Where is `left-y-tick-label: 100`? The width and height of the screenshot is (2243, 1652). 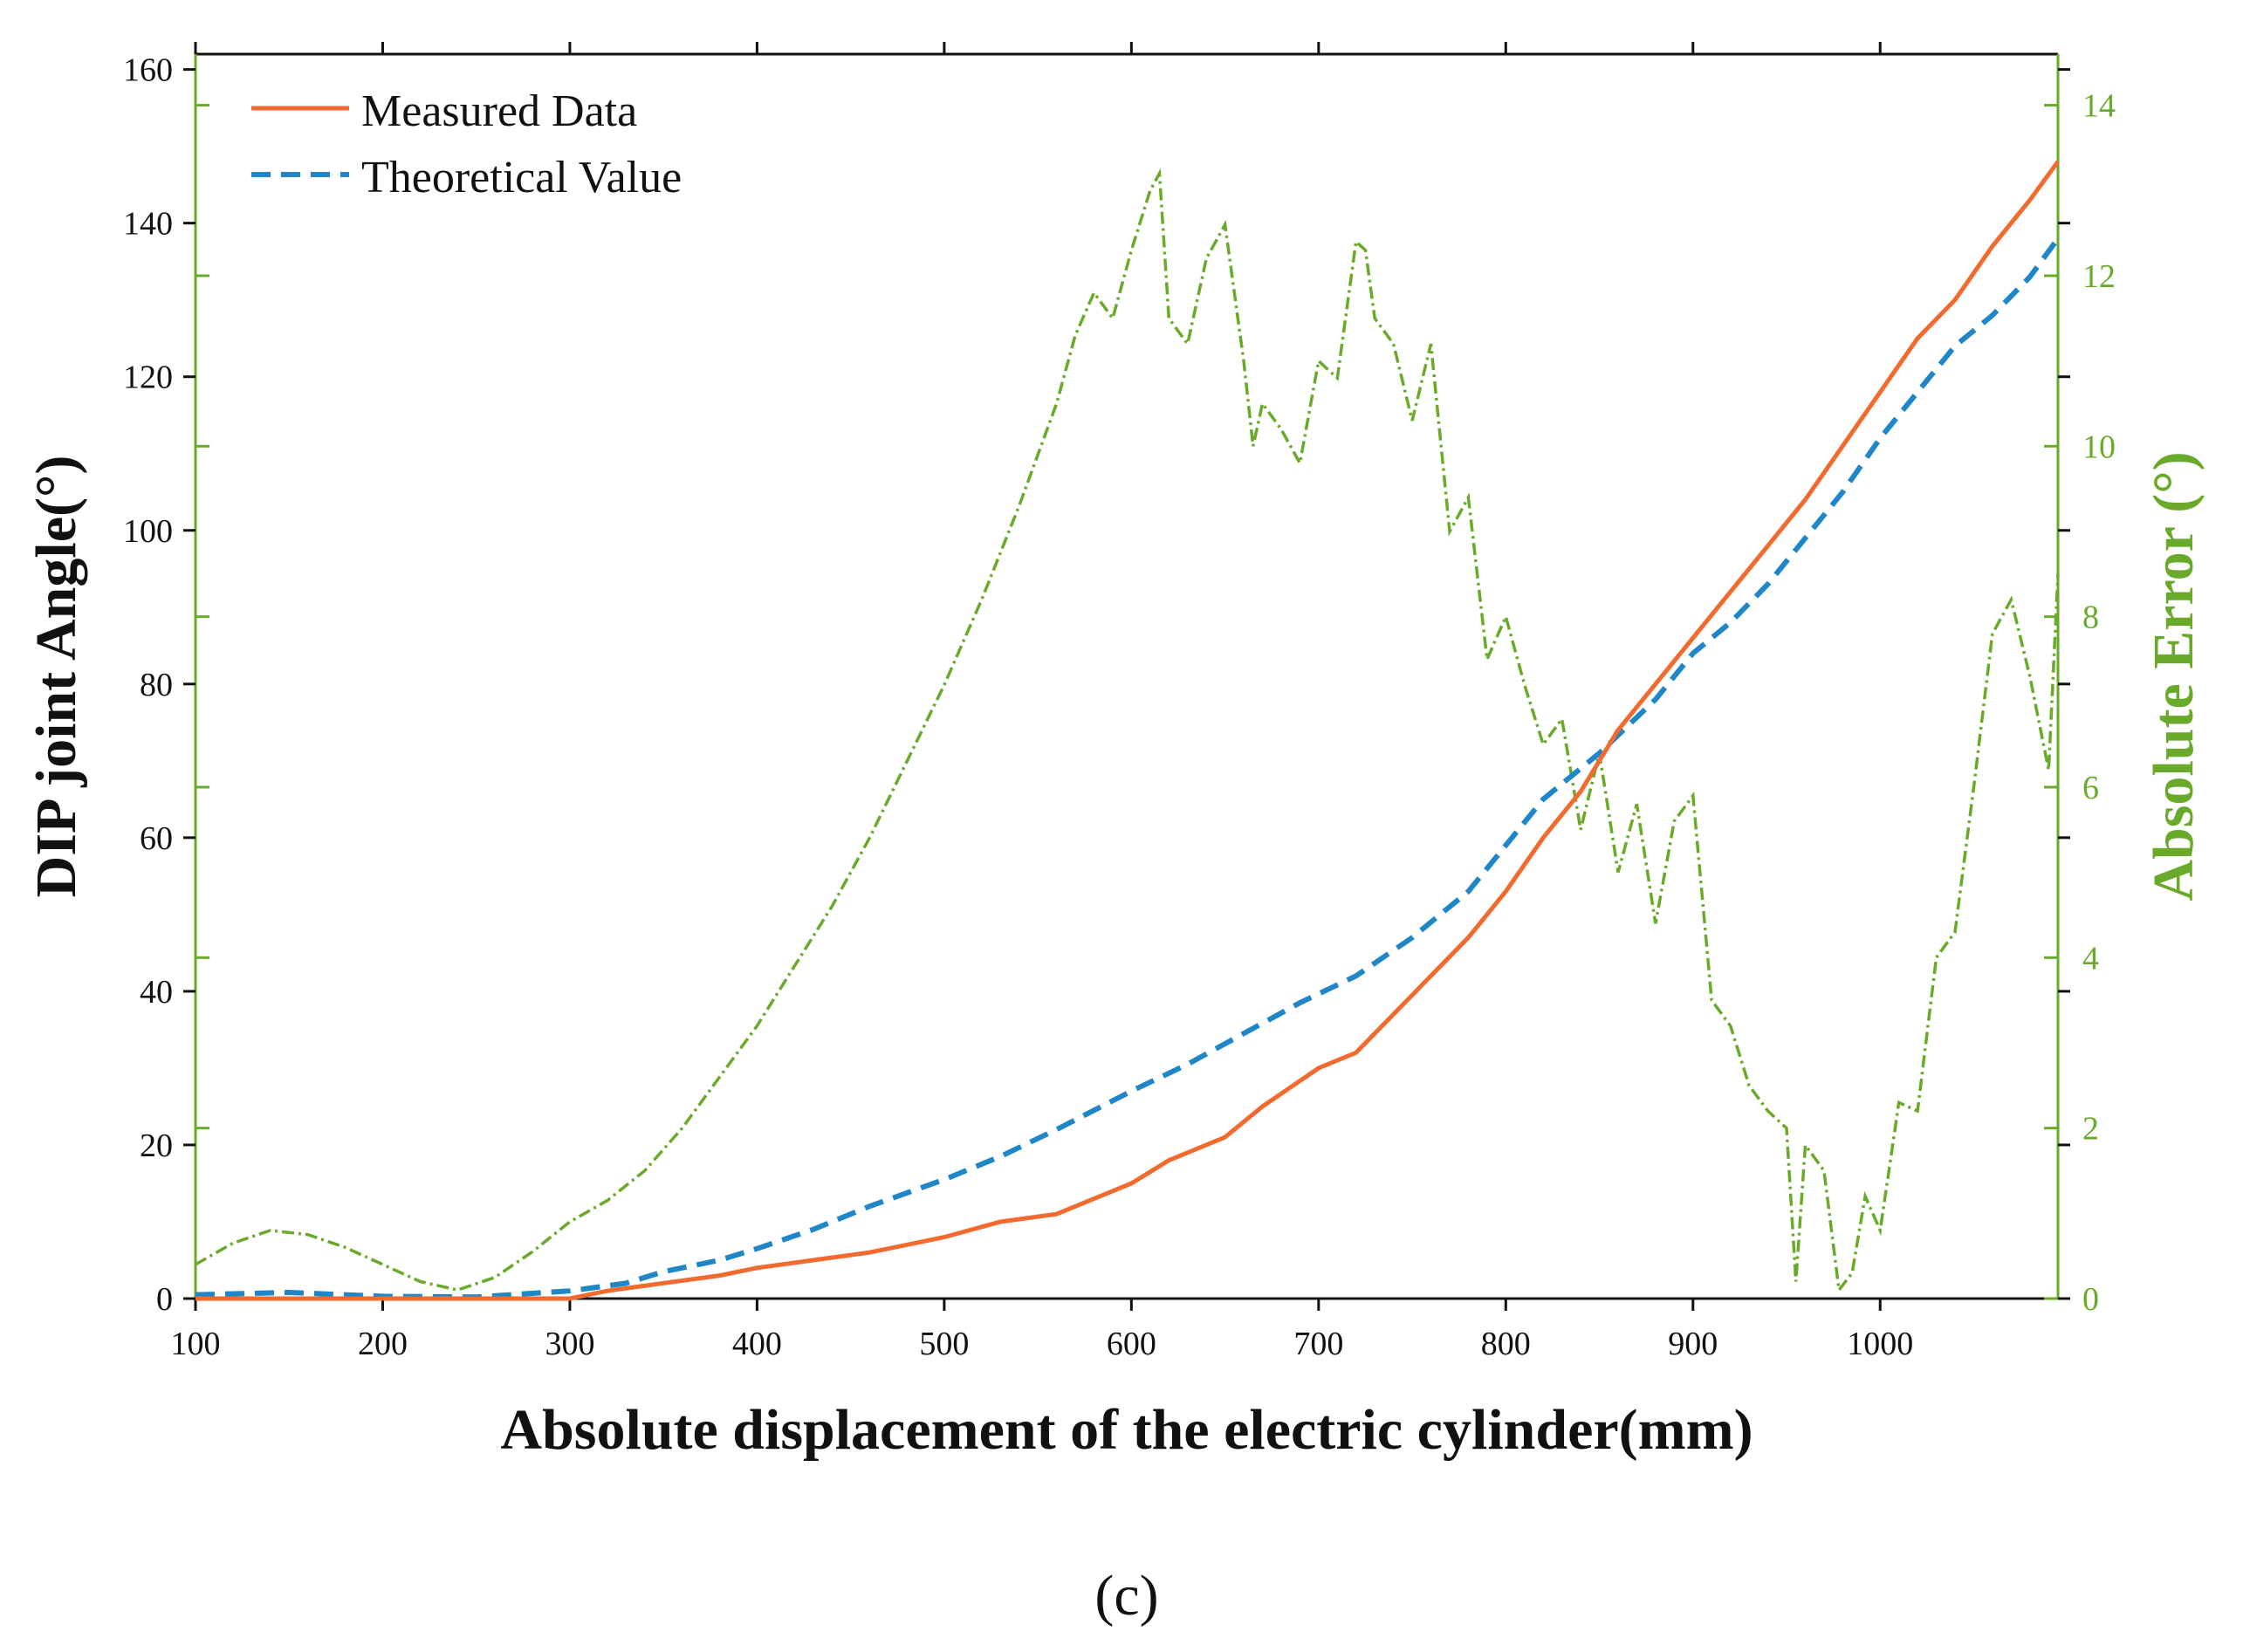
left-y-tick-label: 100 is located at coordinates (148, 531).